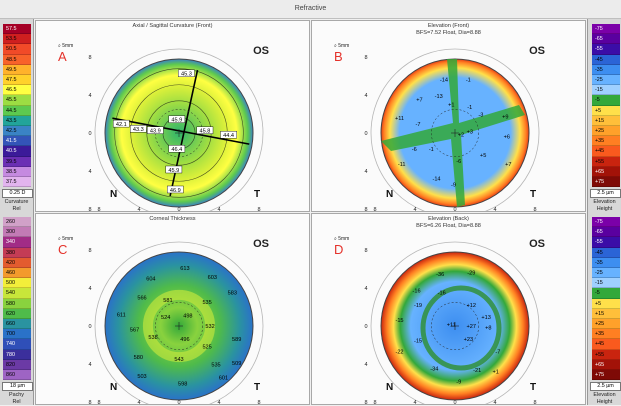 Image resolution: width=621 pixels, height=406 pixels. Describe the element at coordinates (461, 135) in the screenshot. I see `map-value: +2` at that location.